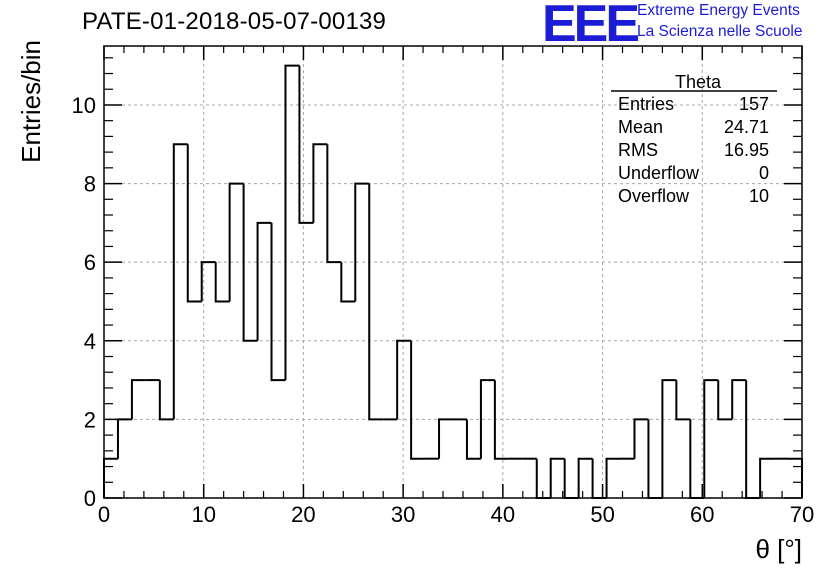  Describe the element at coordinates (90, 184) in the screenshot. I see `y-tick-label: 8` at that location.